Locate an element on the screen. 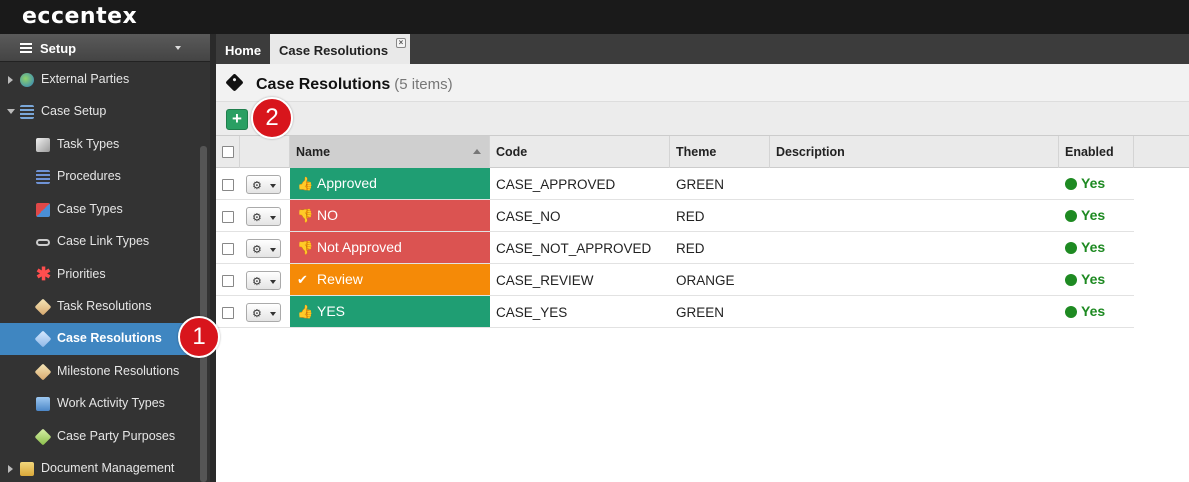  name-label: Review is located at coordinates (340, 279).